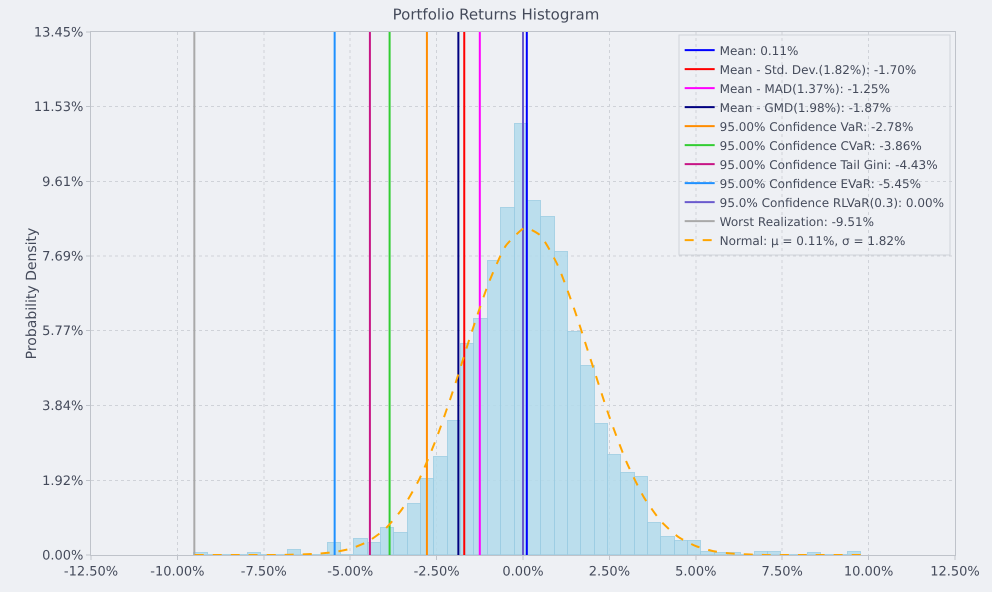  What do you see at coordinates (797, 221) in the screenshot?
I see `legend-label: Worst Realization: -9.51%` at bounding box center [797, 221].